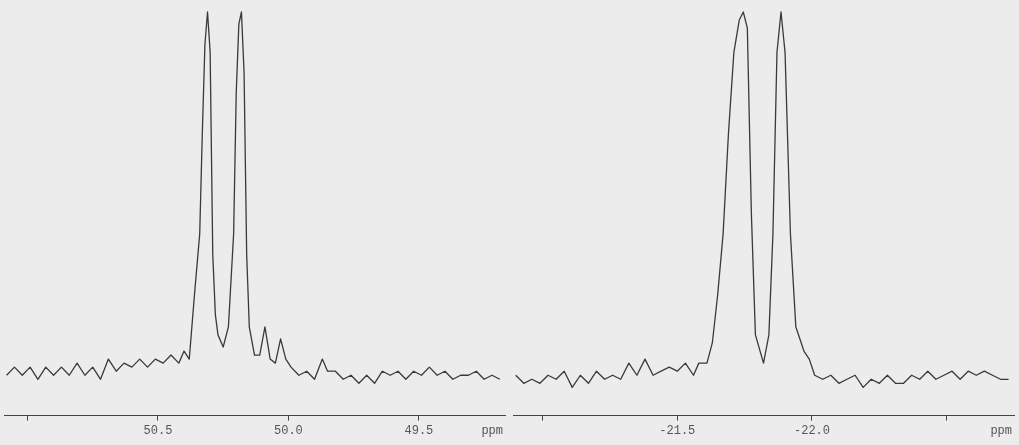  What do you see at coordinates (158, 430) in the screenshot?
I see `x-tick-label: 50.5` at bounding box center [158, 430].